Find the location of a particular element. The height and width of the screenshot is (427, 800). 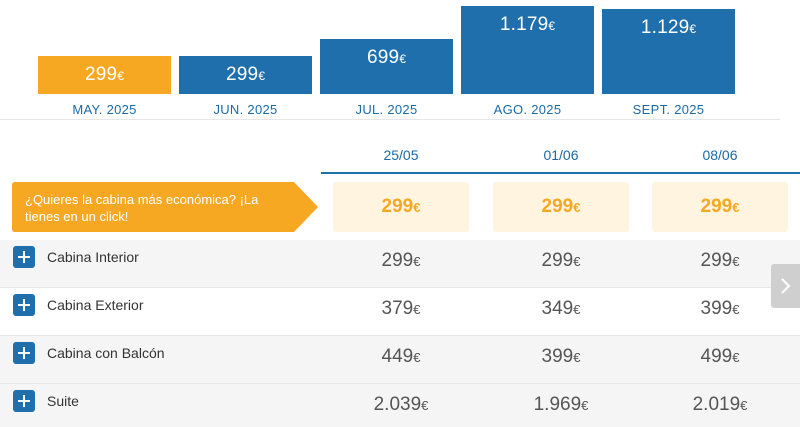

cabin-price: 499€ is located at coordinates (720, 357).